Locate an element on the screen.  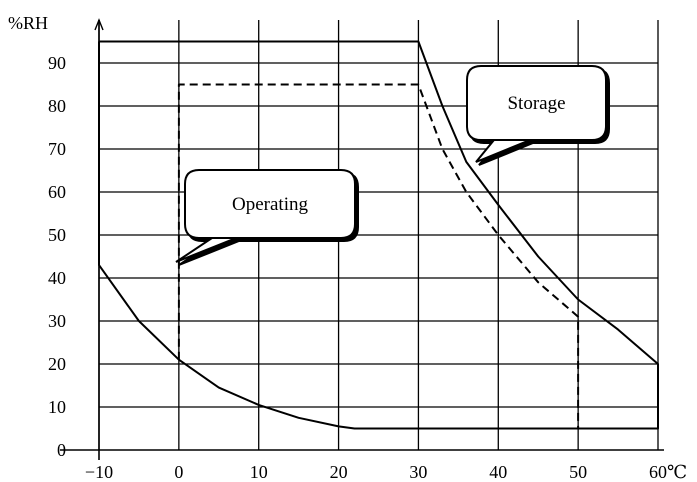
y-axis-arrow is located at coordinates (99, 24).